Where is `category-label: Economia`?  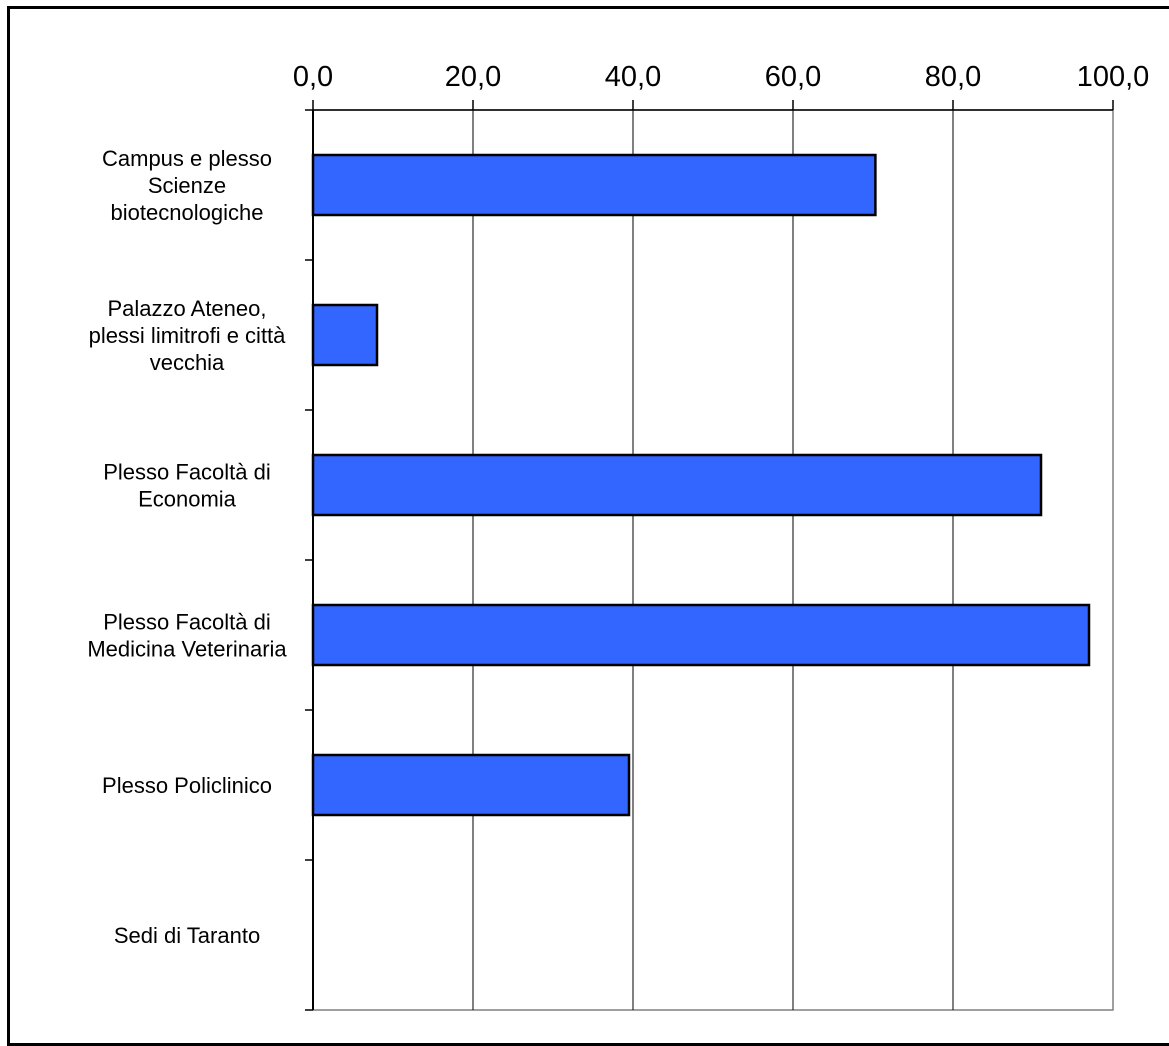 category-label: Economia is located at coordinates (187, 499).